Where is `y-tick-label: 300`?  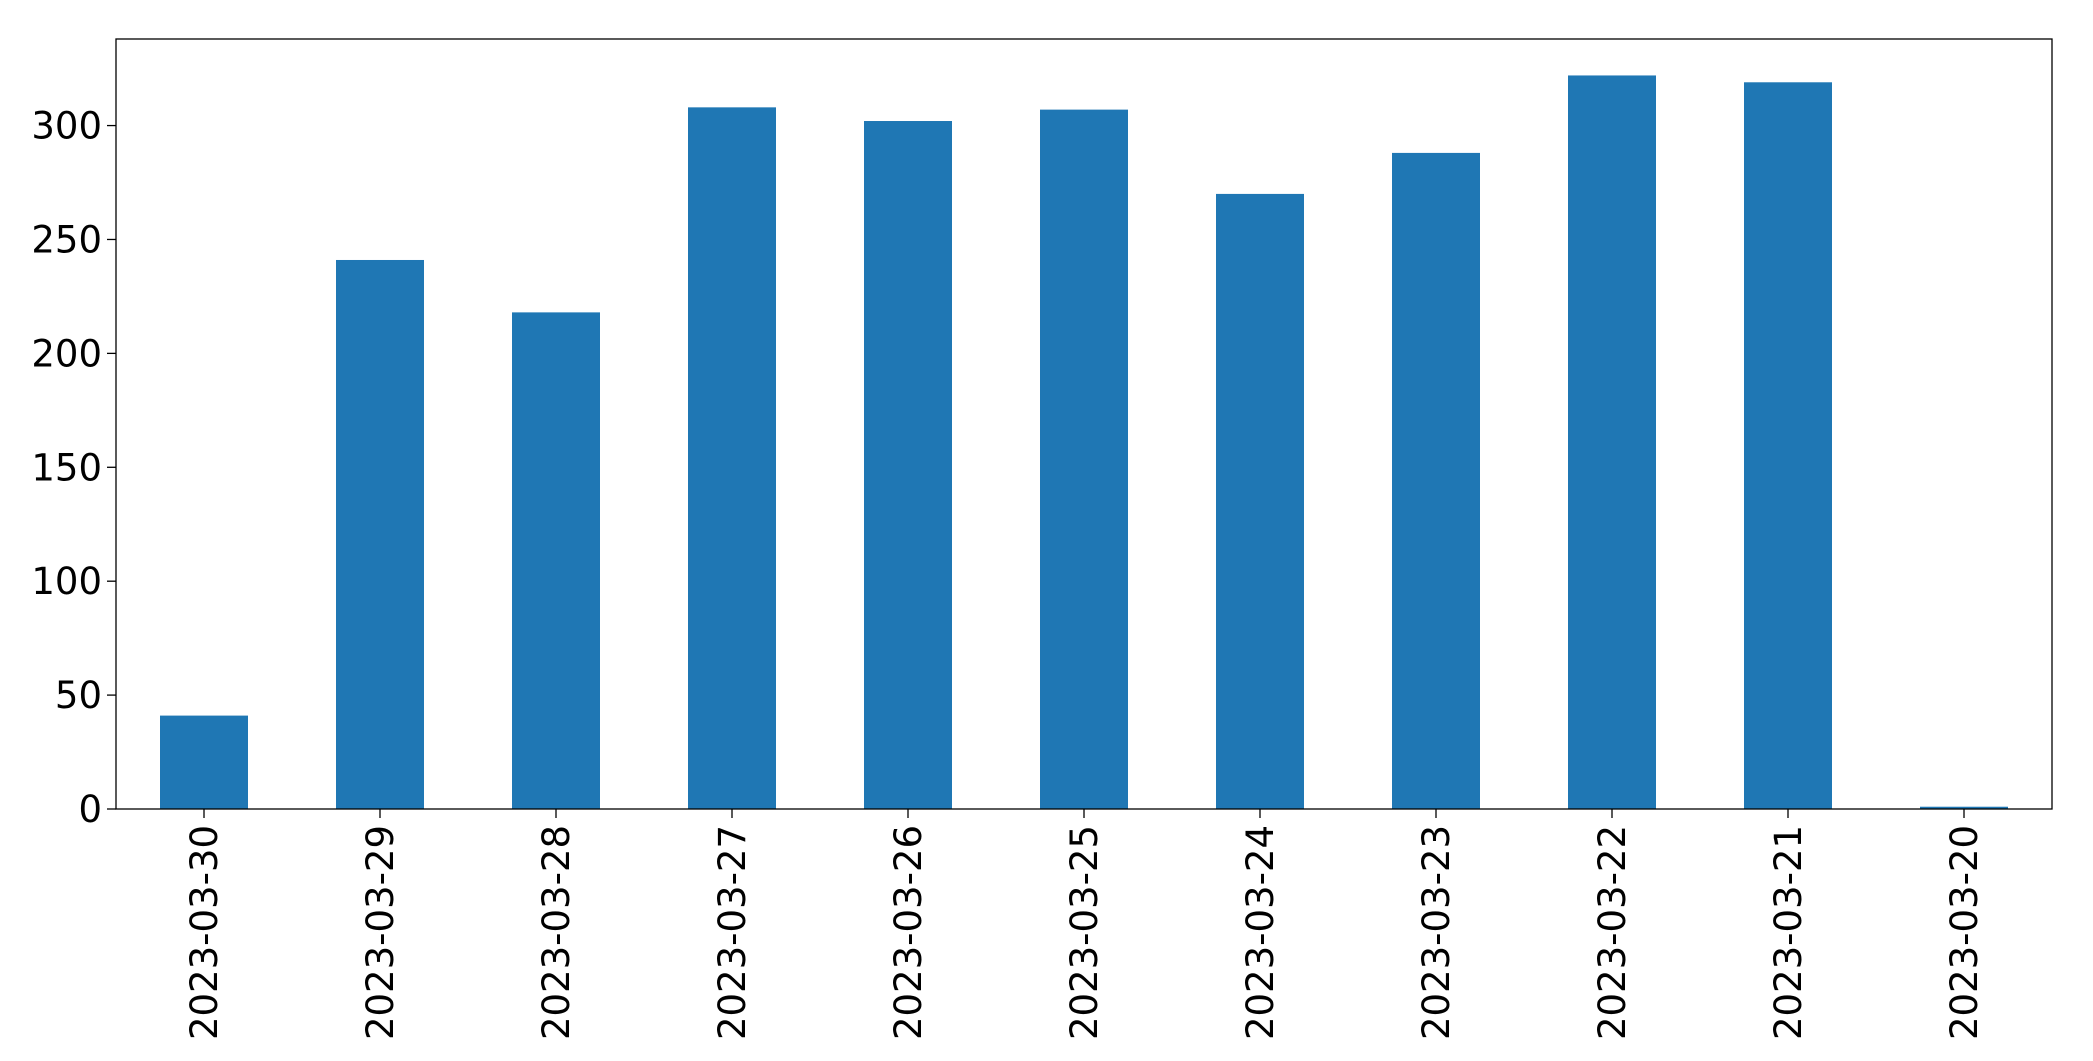
y-tick-label: 300 is located at coordinates (66, 126).